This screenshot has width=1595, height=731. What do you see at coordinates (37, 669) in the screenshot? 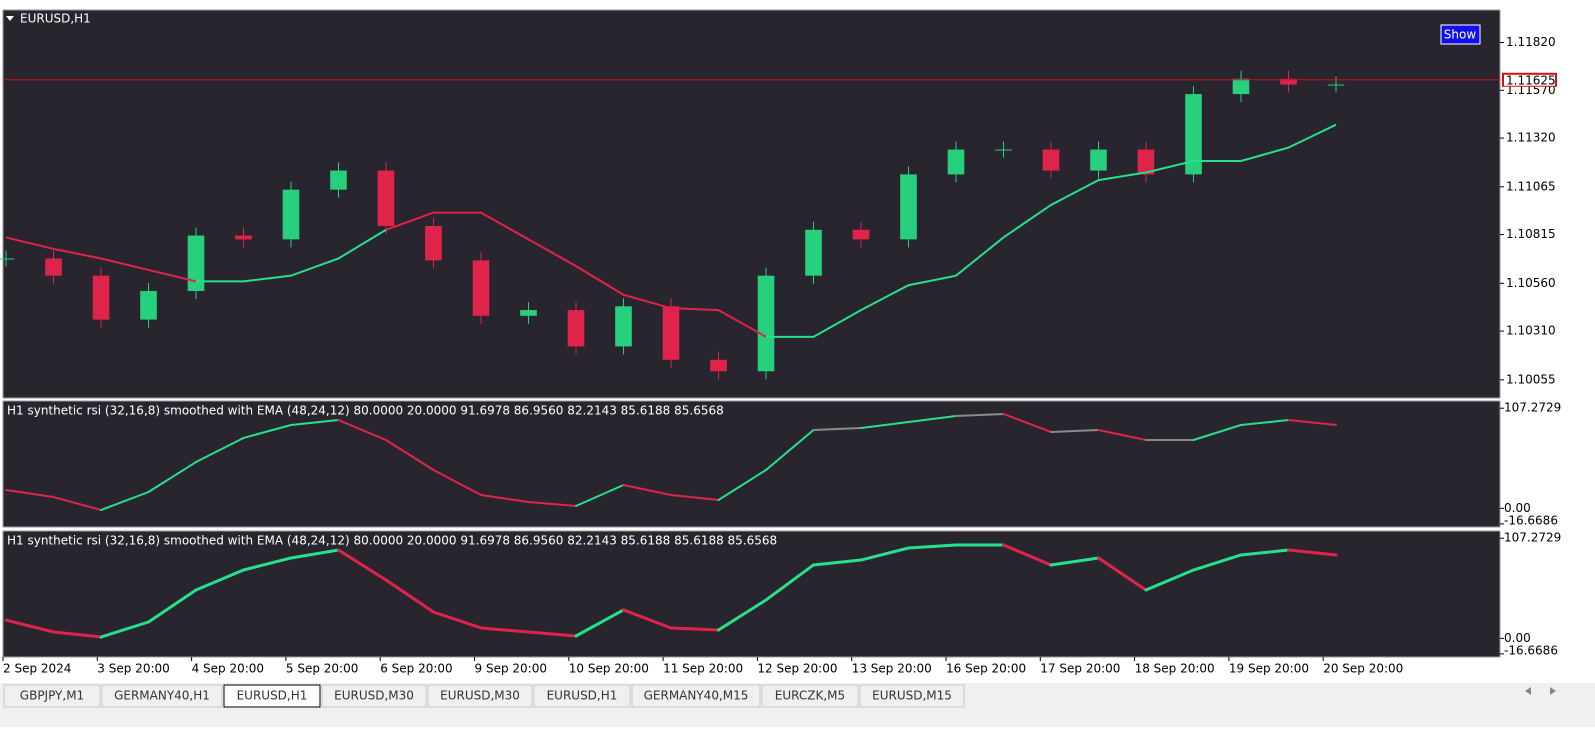
I see `time-label: 2 Sep 2024` at bounding box center [37, 669].